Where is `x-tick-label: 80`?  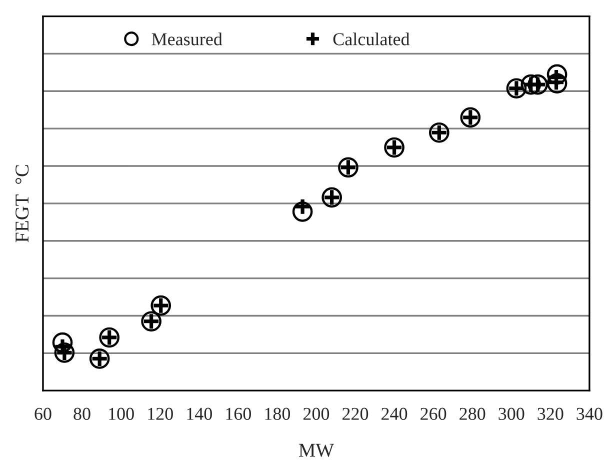
x-tick-label: 80 is located at coordinates (82, 414).